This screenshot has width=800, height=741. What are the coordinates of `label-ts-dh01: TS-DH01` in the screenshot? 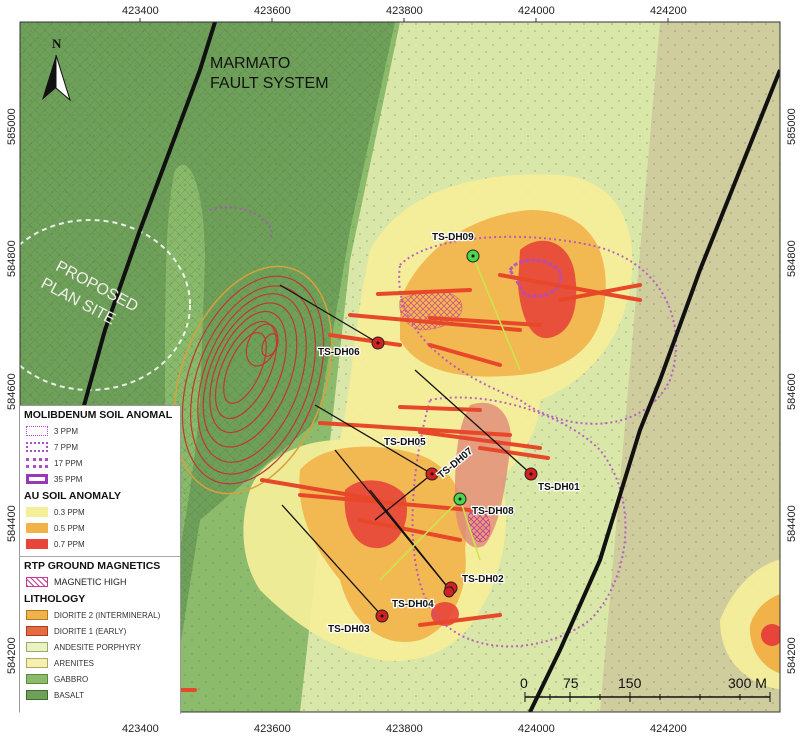 It's located at (559, 487).